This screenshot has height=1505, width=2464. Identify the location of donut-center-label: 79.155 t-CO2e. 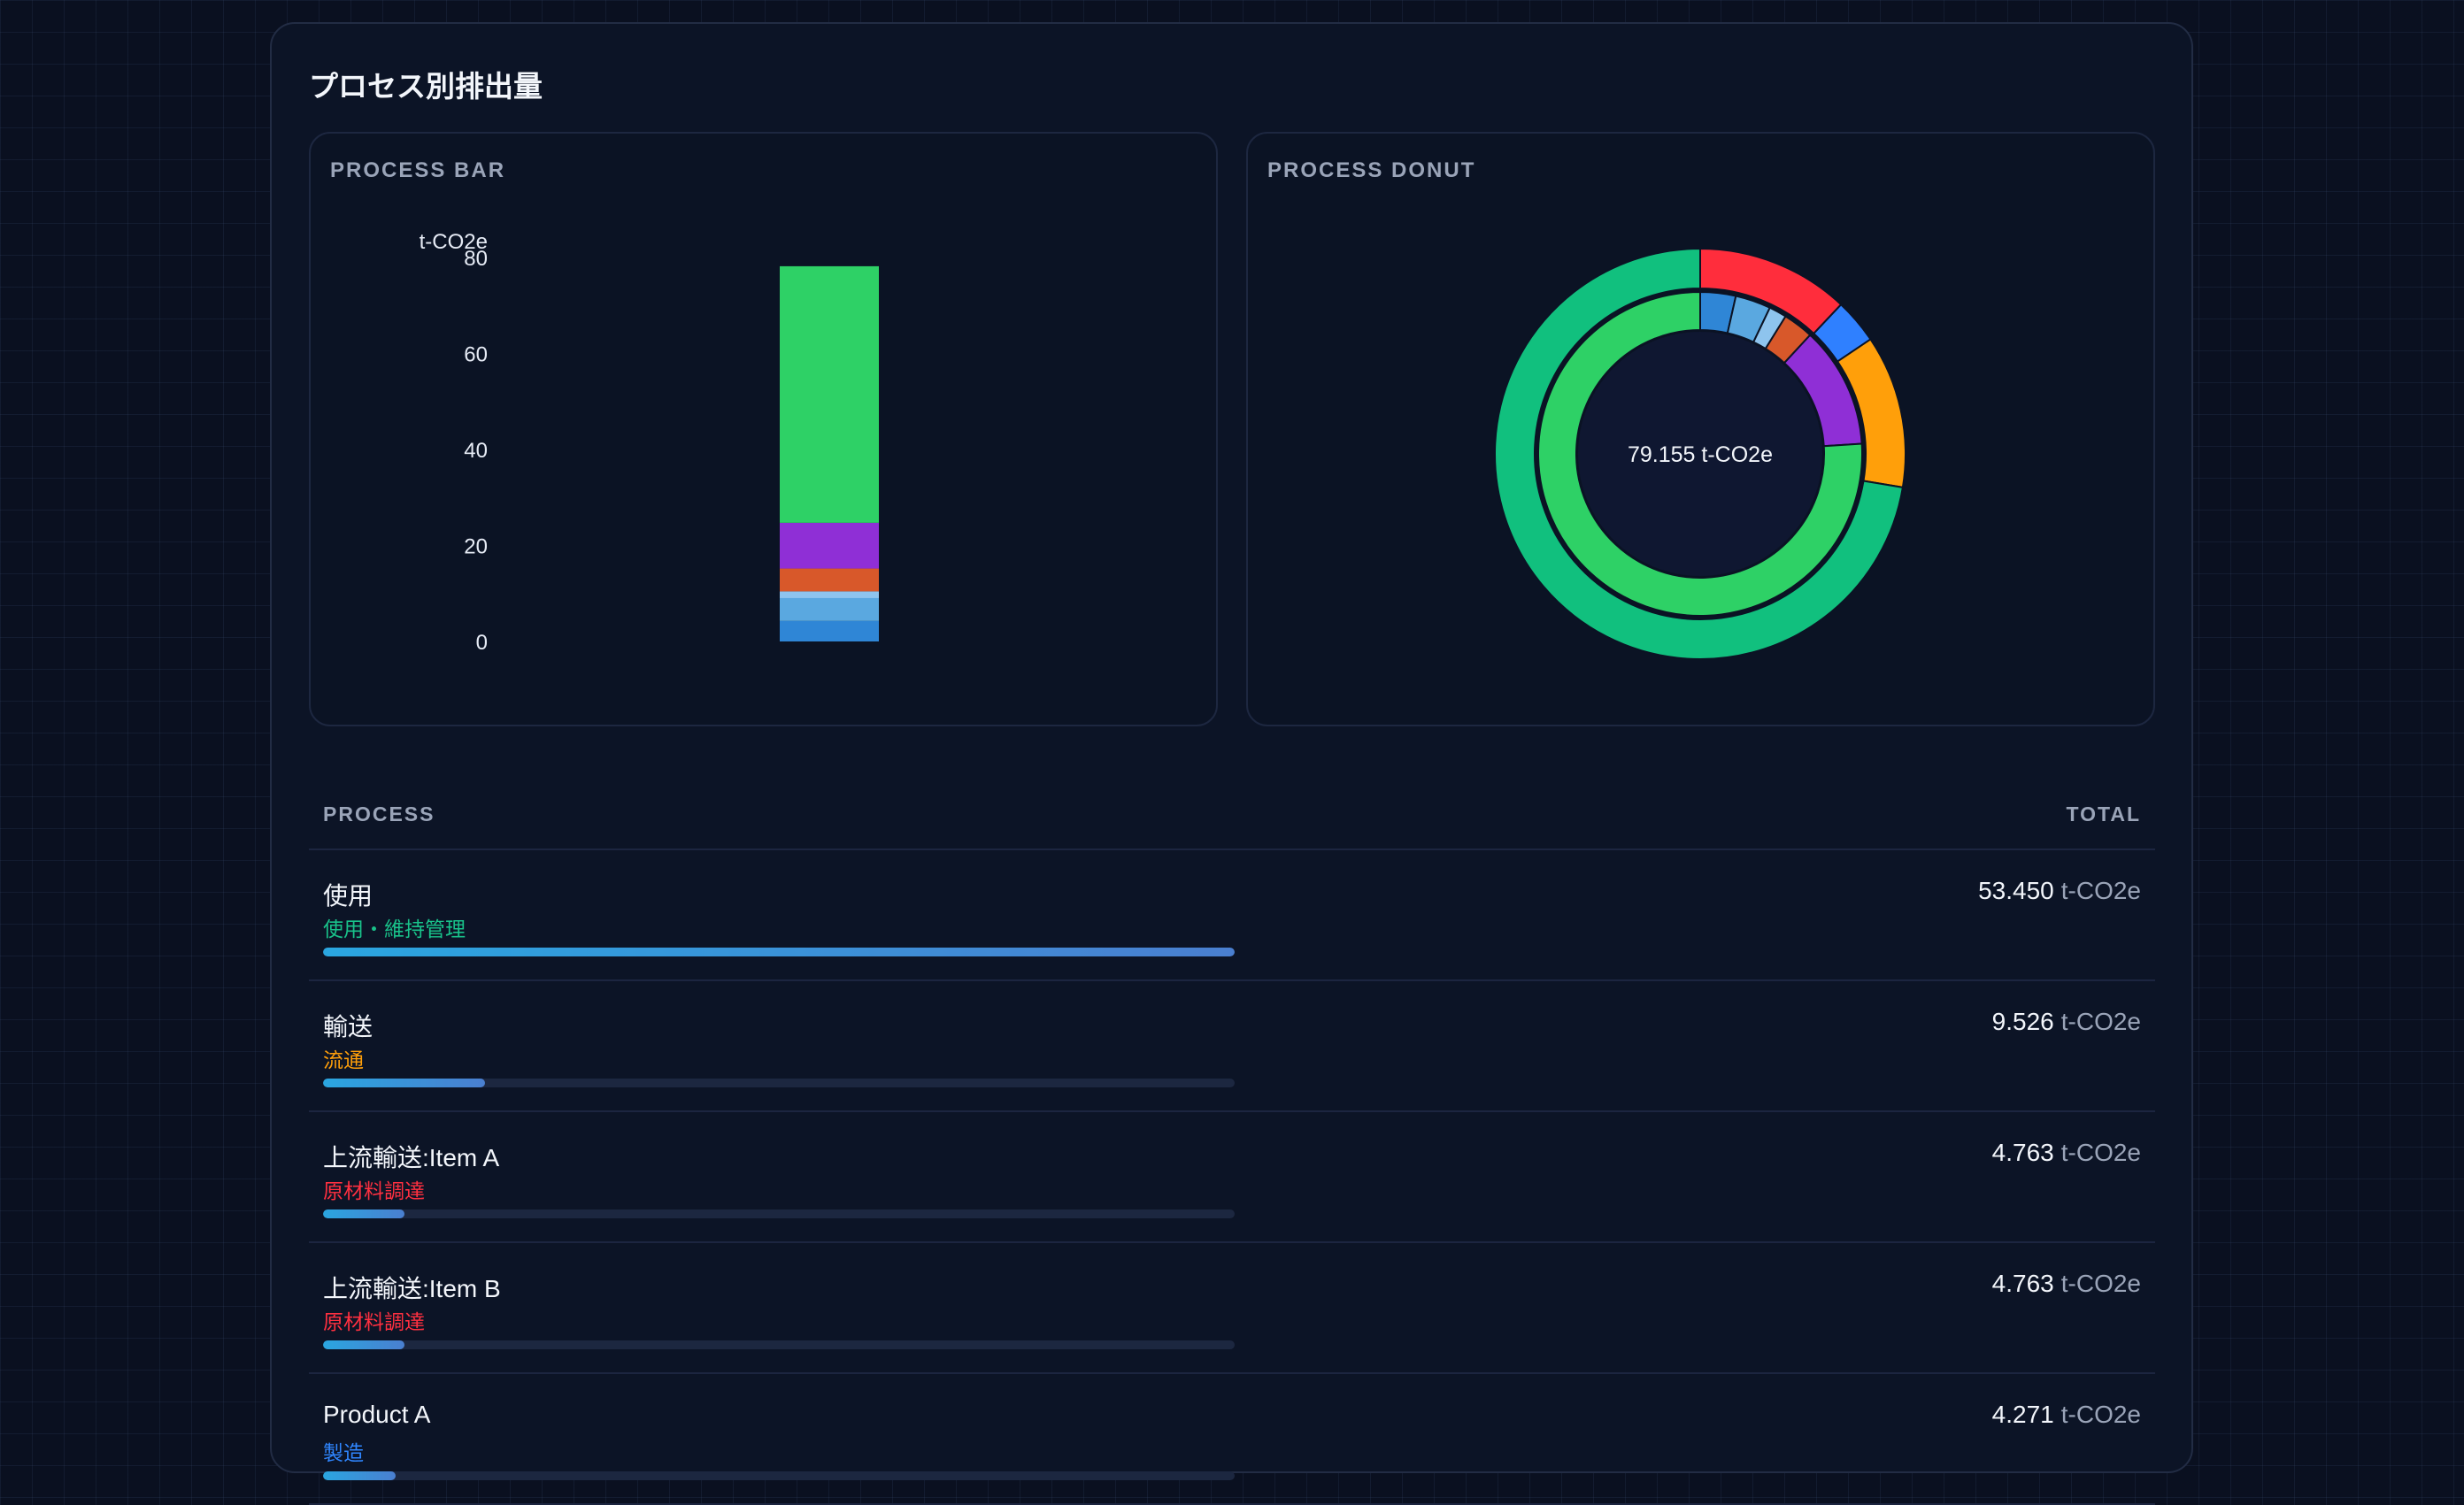
(1701, 454).